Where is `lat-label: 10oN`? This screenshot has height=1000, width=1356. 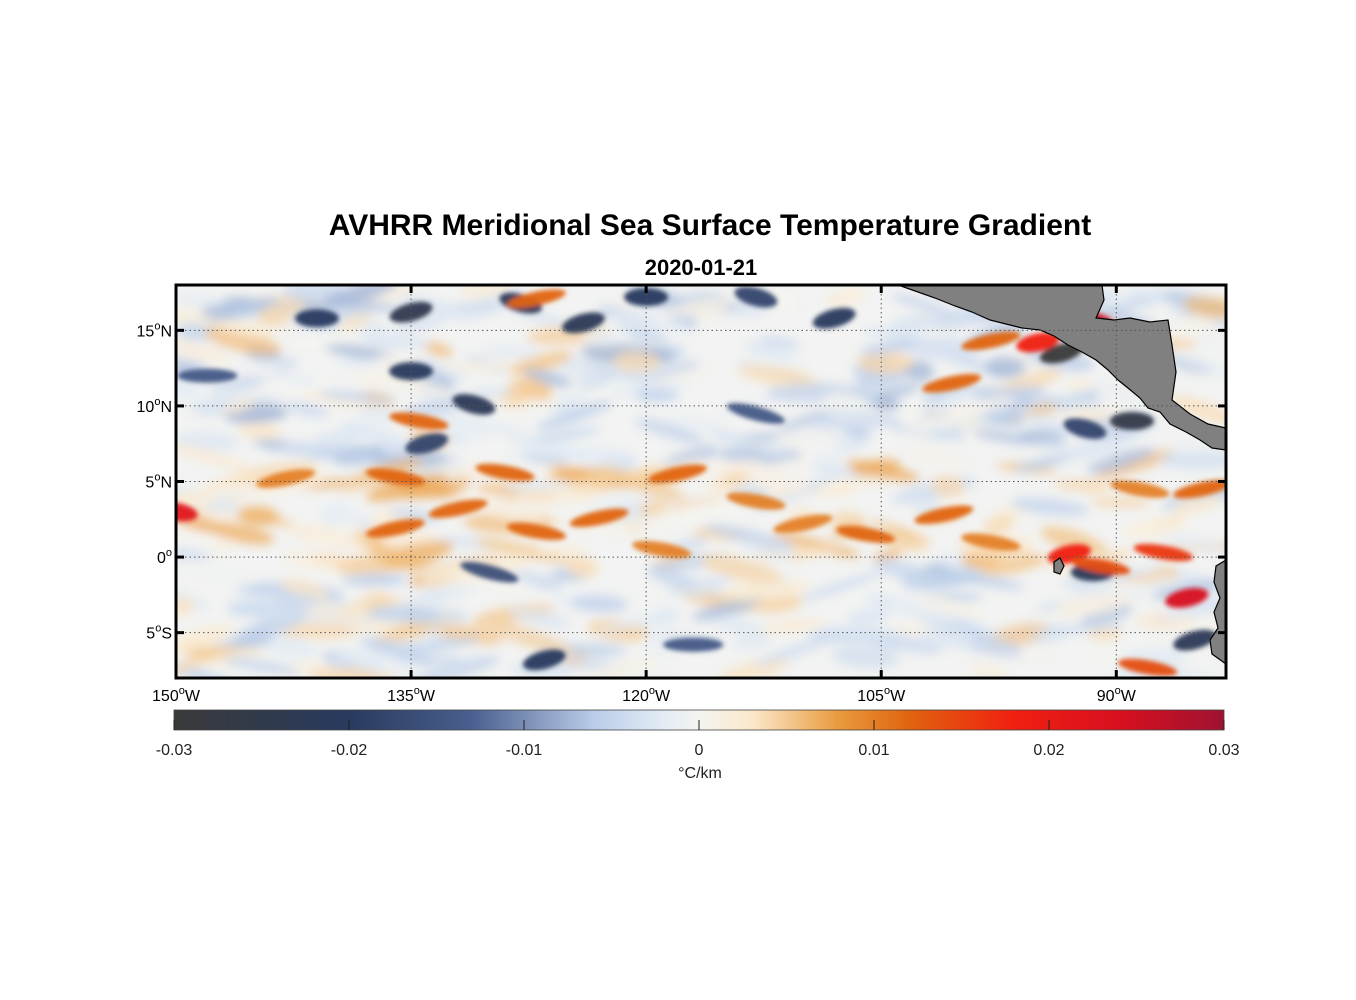 lat-label: 10oN is located at coordinates (154, 406).